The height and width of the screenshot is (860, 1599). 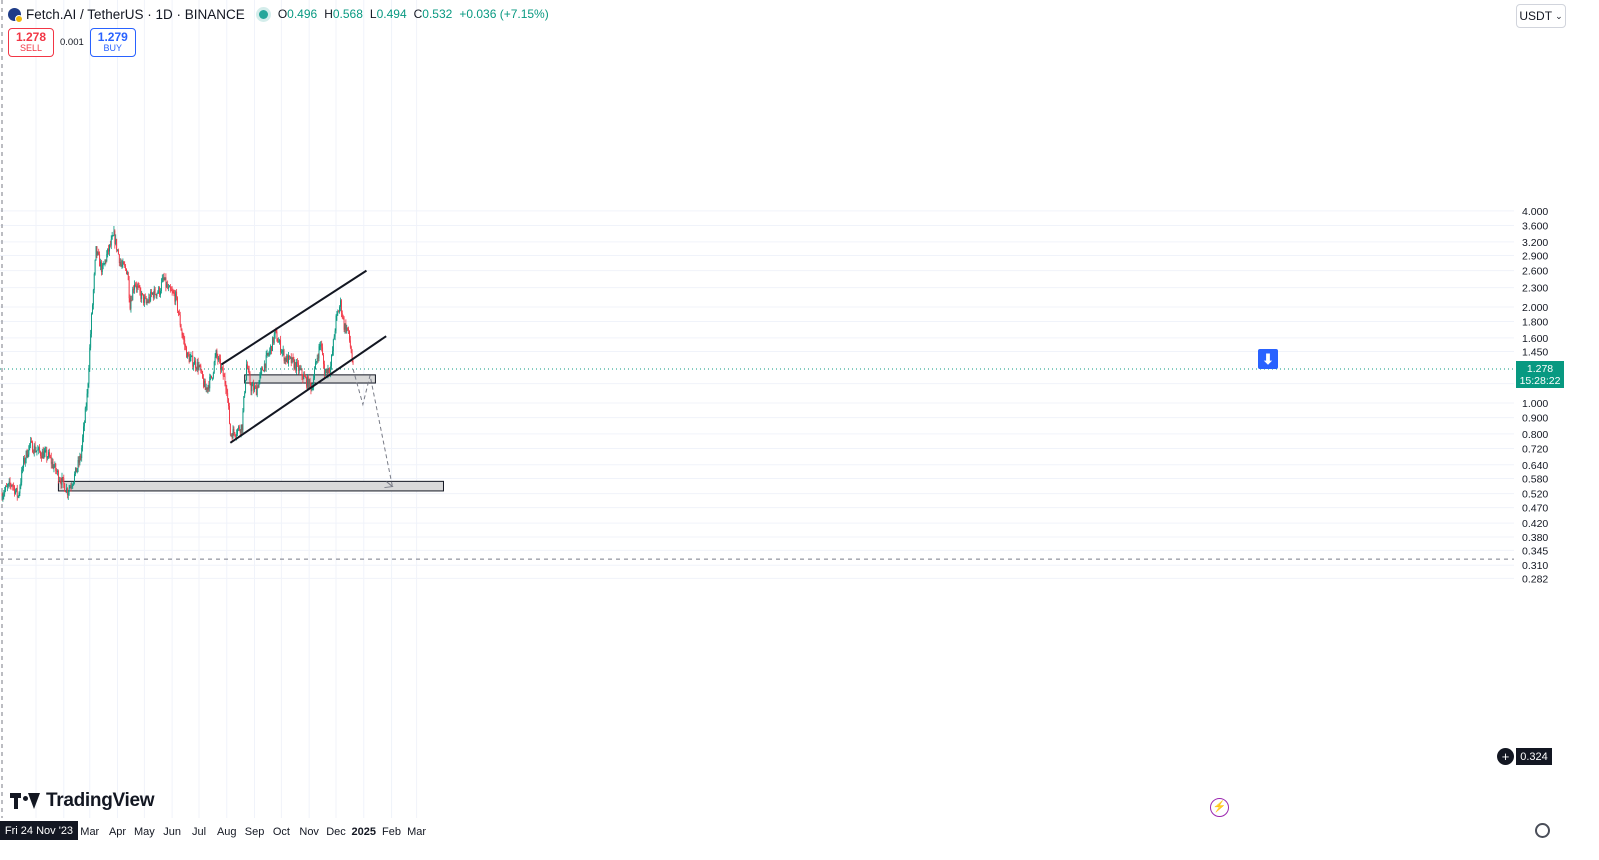 What do you see at coordinates (328, 14) in the screenshot?
I see `high-label: H` at bounding box center [328, 14].